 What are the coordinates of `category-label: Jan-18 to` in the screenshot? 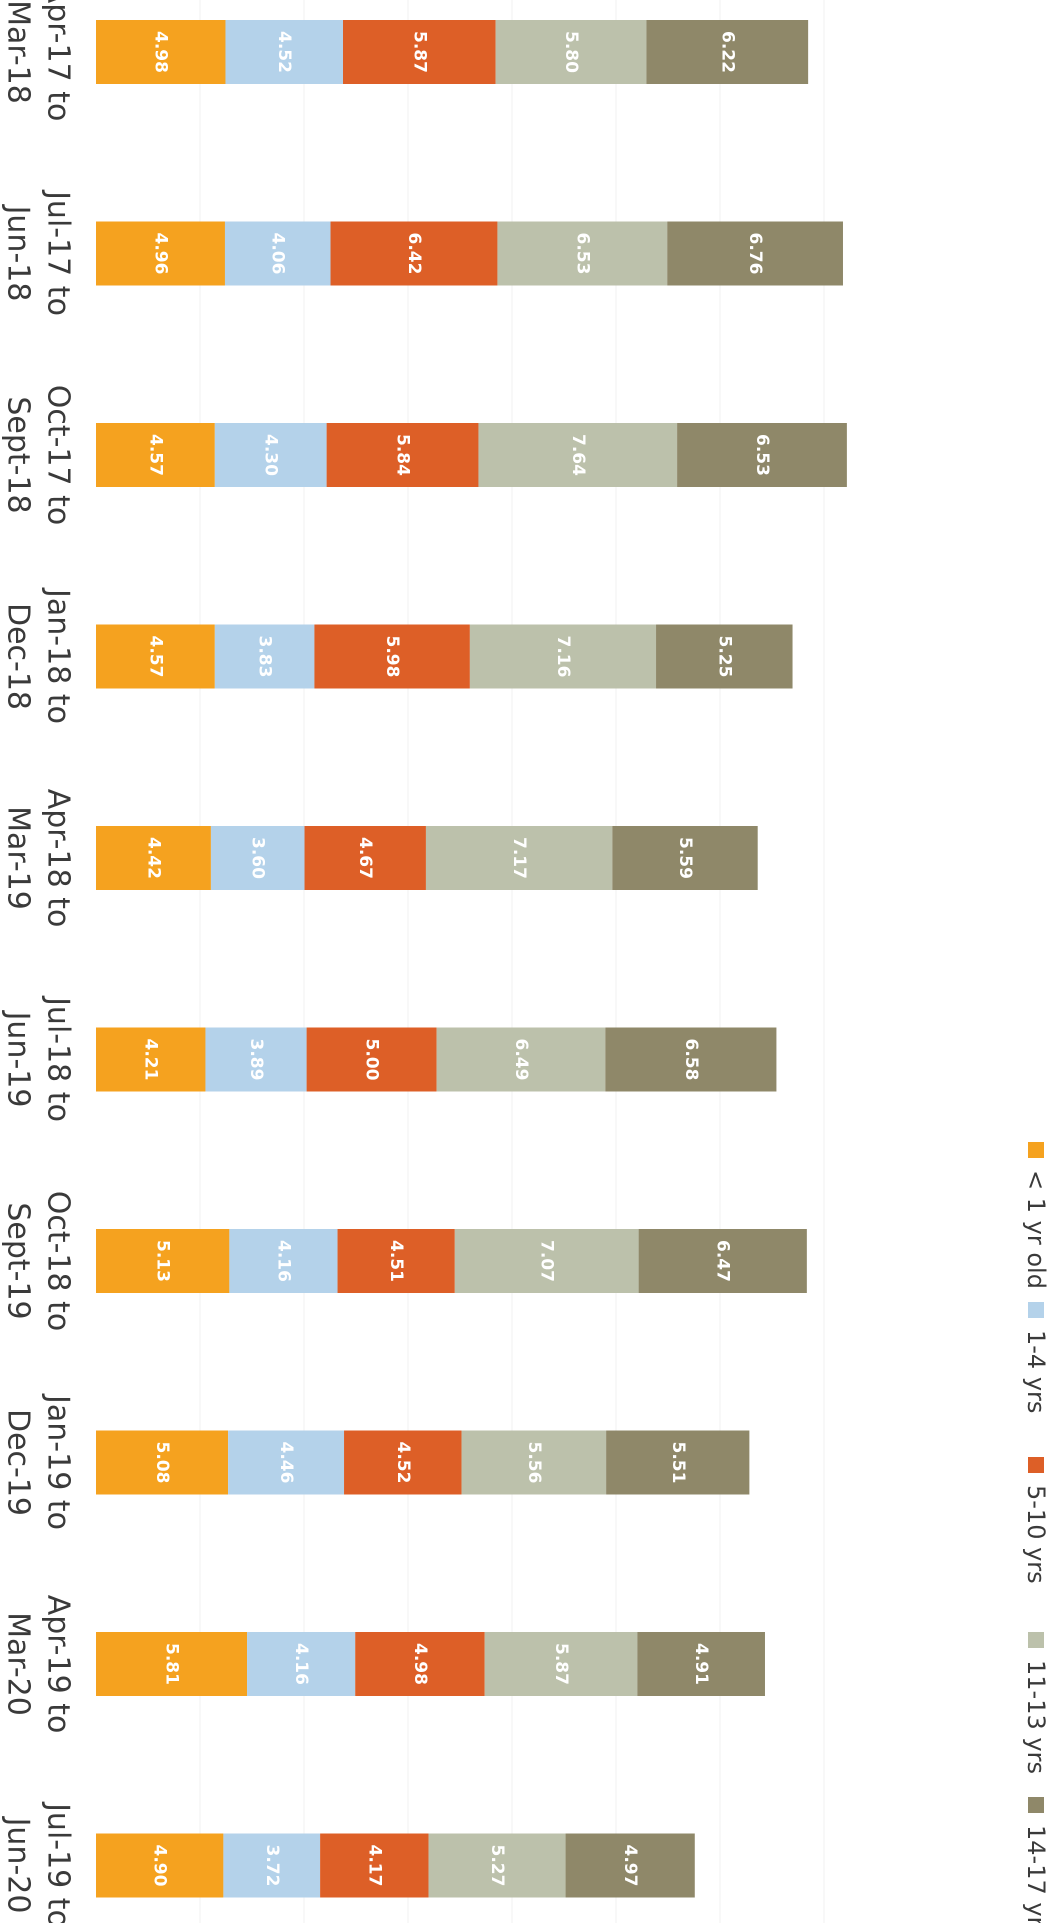 It's located at (58, 655).